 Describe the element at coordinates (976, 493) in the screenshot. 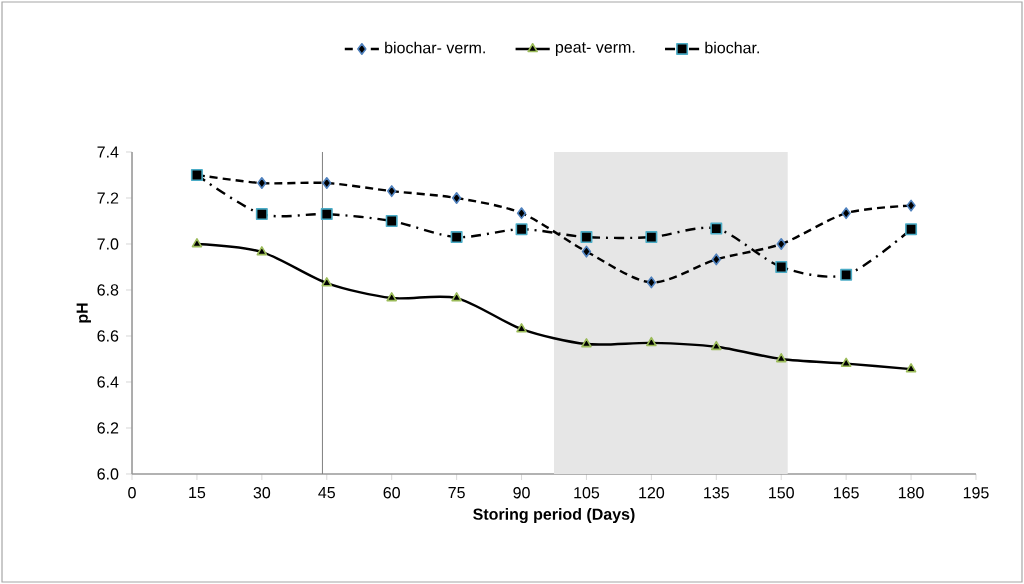

I see `x-tick-label: 195` at that location.